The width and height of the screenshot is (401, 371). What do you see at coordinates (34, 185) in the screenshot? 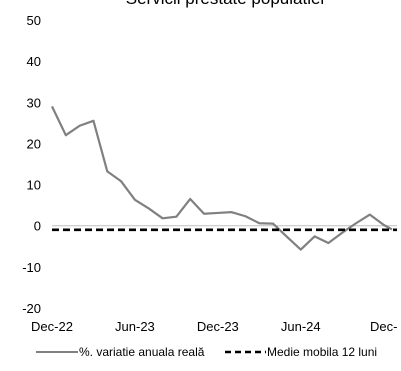
I see `y-tick-label: 10` at bounding box center [34, 185].